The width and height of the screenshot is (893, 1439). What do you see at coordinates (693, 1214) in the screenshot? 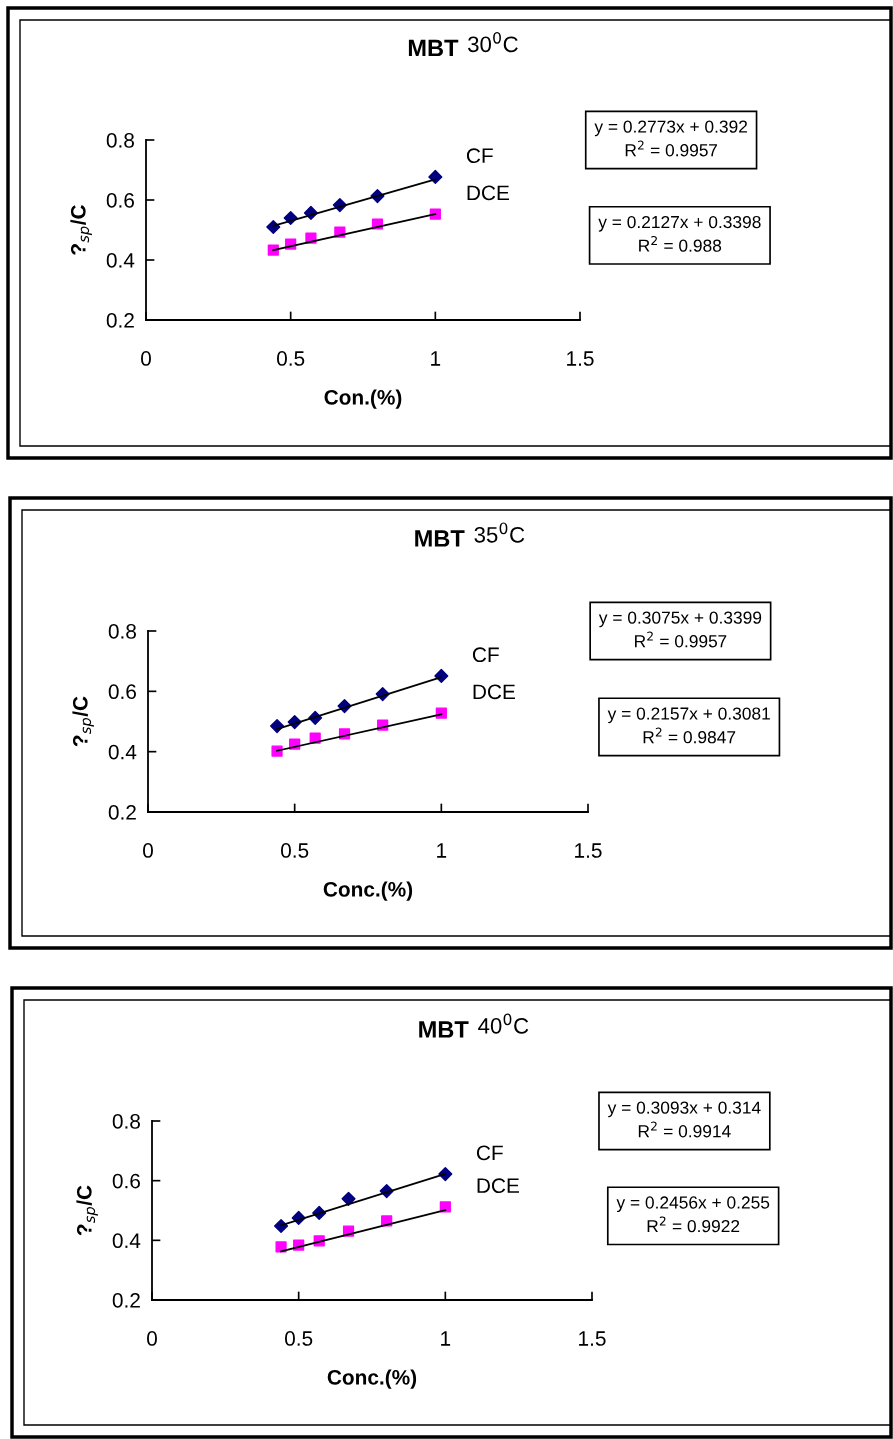
I see `text: y = 0.2456x + 0.255 R$^{2}$ = 0.9922` at bounding box center [693, 1214].